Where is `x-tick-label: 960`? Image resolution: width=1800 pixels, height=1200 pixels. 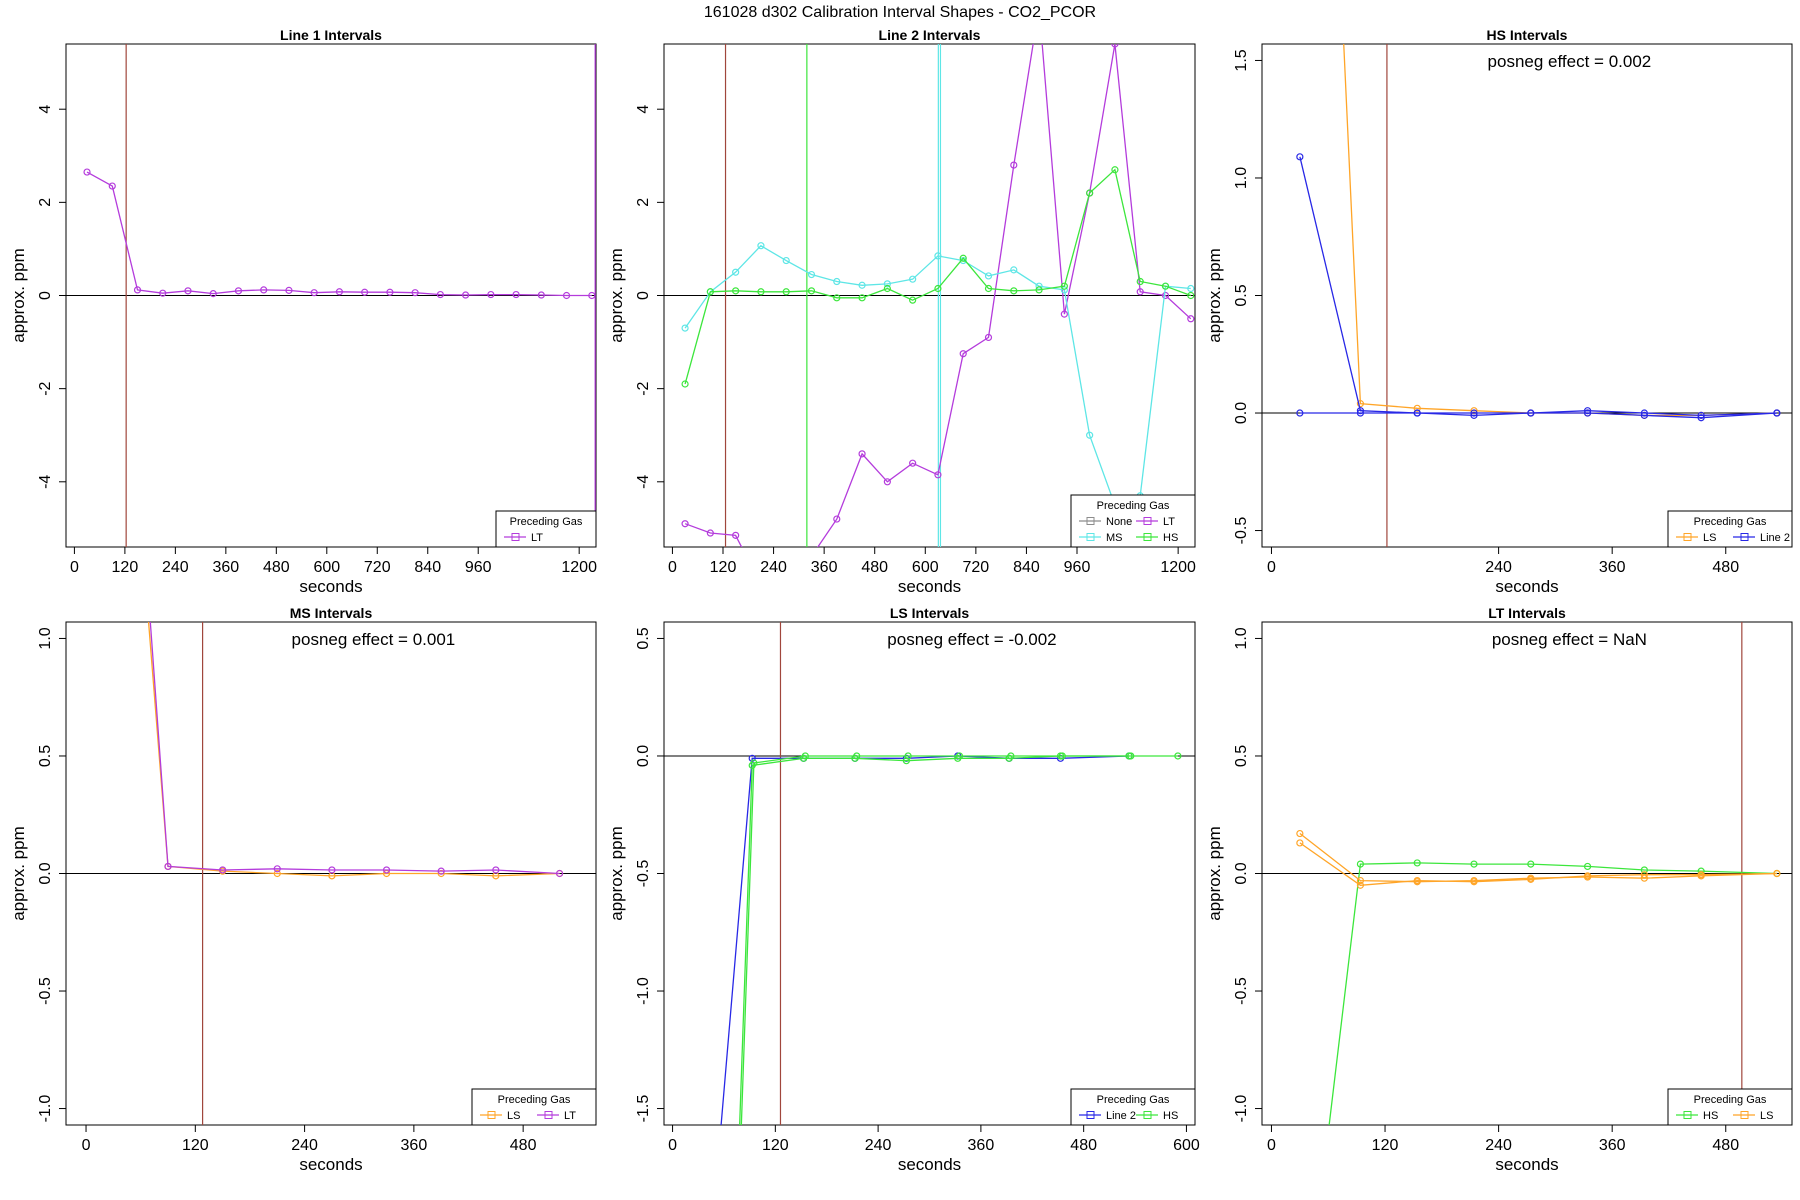 x-tick-label: 960 is located at coordinates (1077, 567).